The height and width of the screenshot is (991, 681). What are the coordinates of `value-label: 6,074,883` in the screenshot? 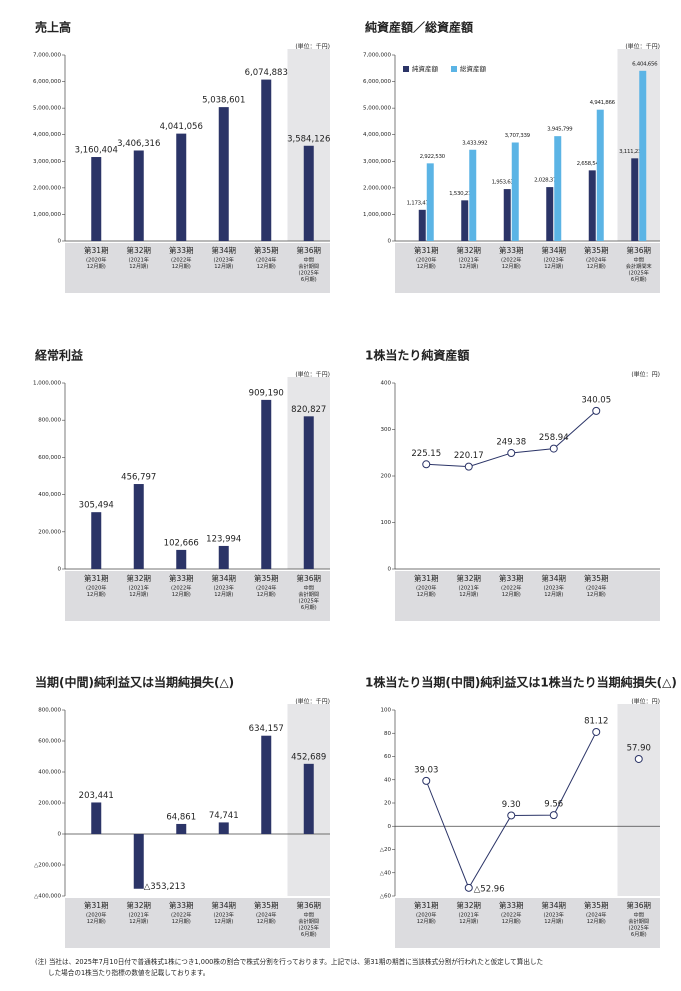 It's located at (266, 73).